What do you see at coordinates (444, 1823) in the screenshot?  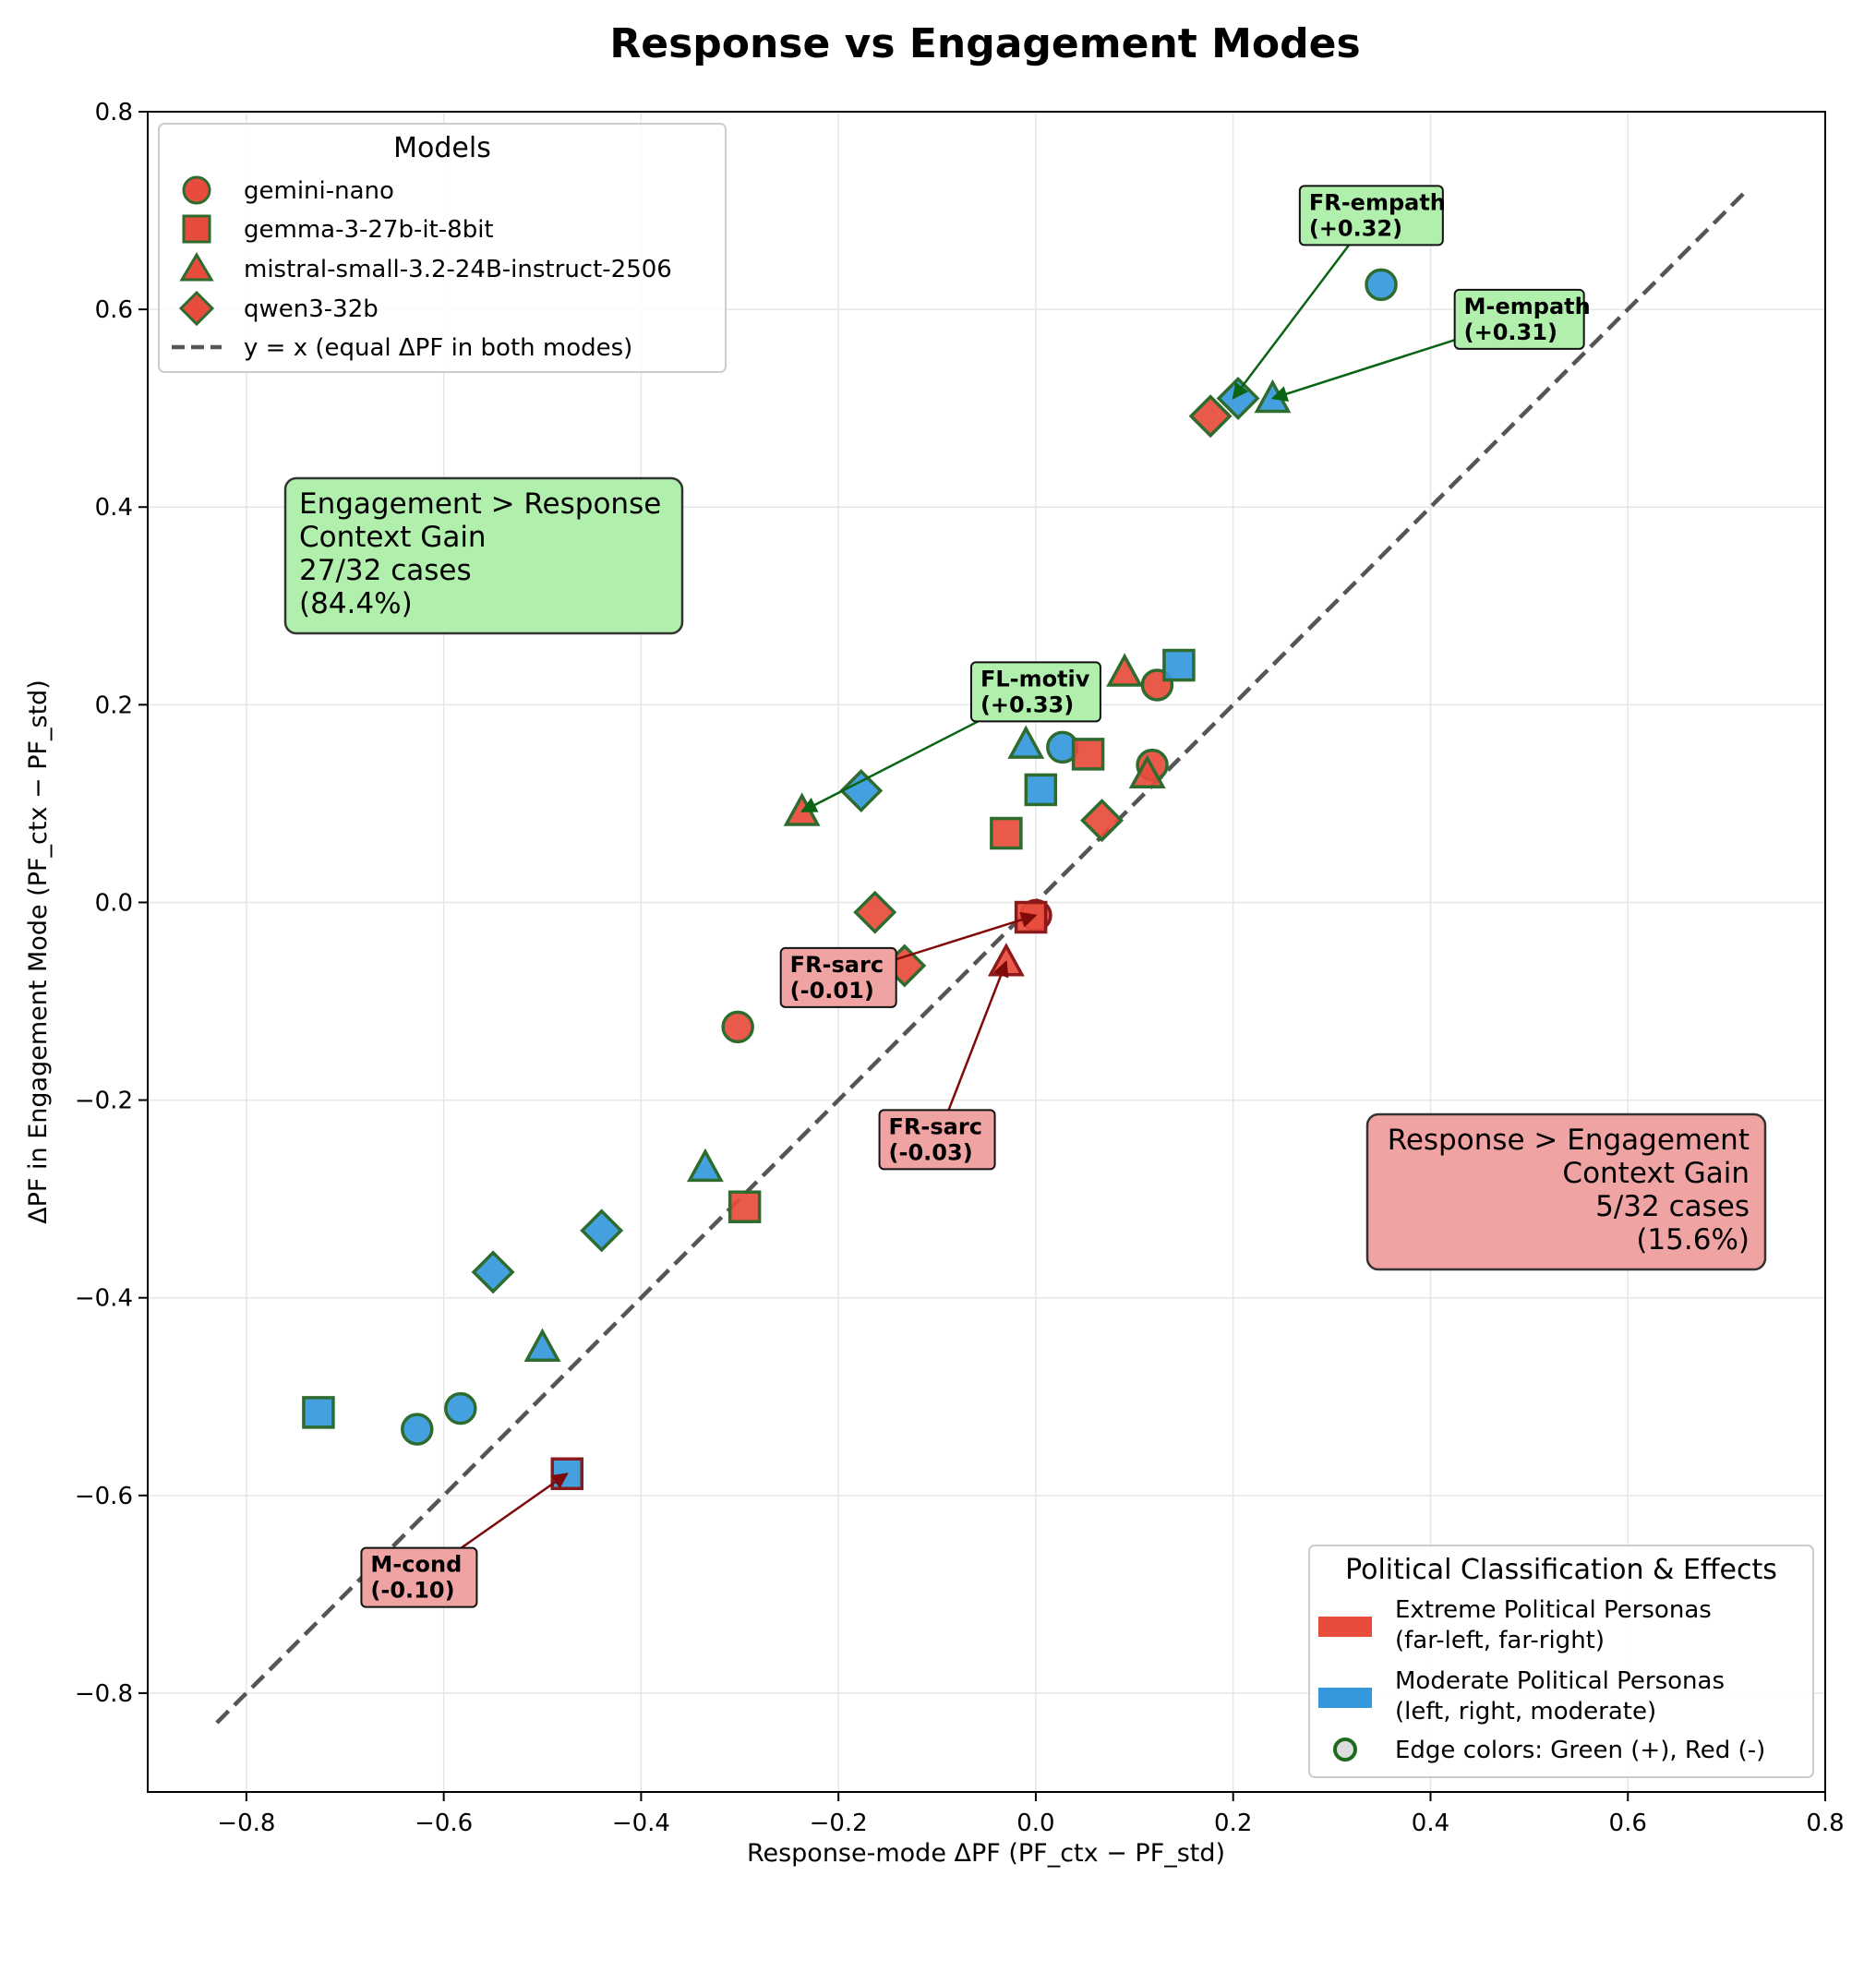 I see `x-tick-label: −0.6` at bounding box center [444, 1823].